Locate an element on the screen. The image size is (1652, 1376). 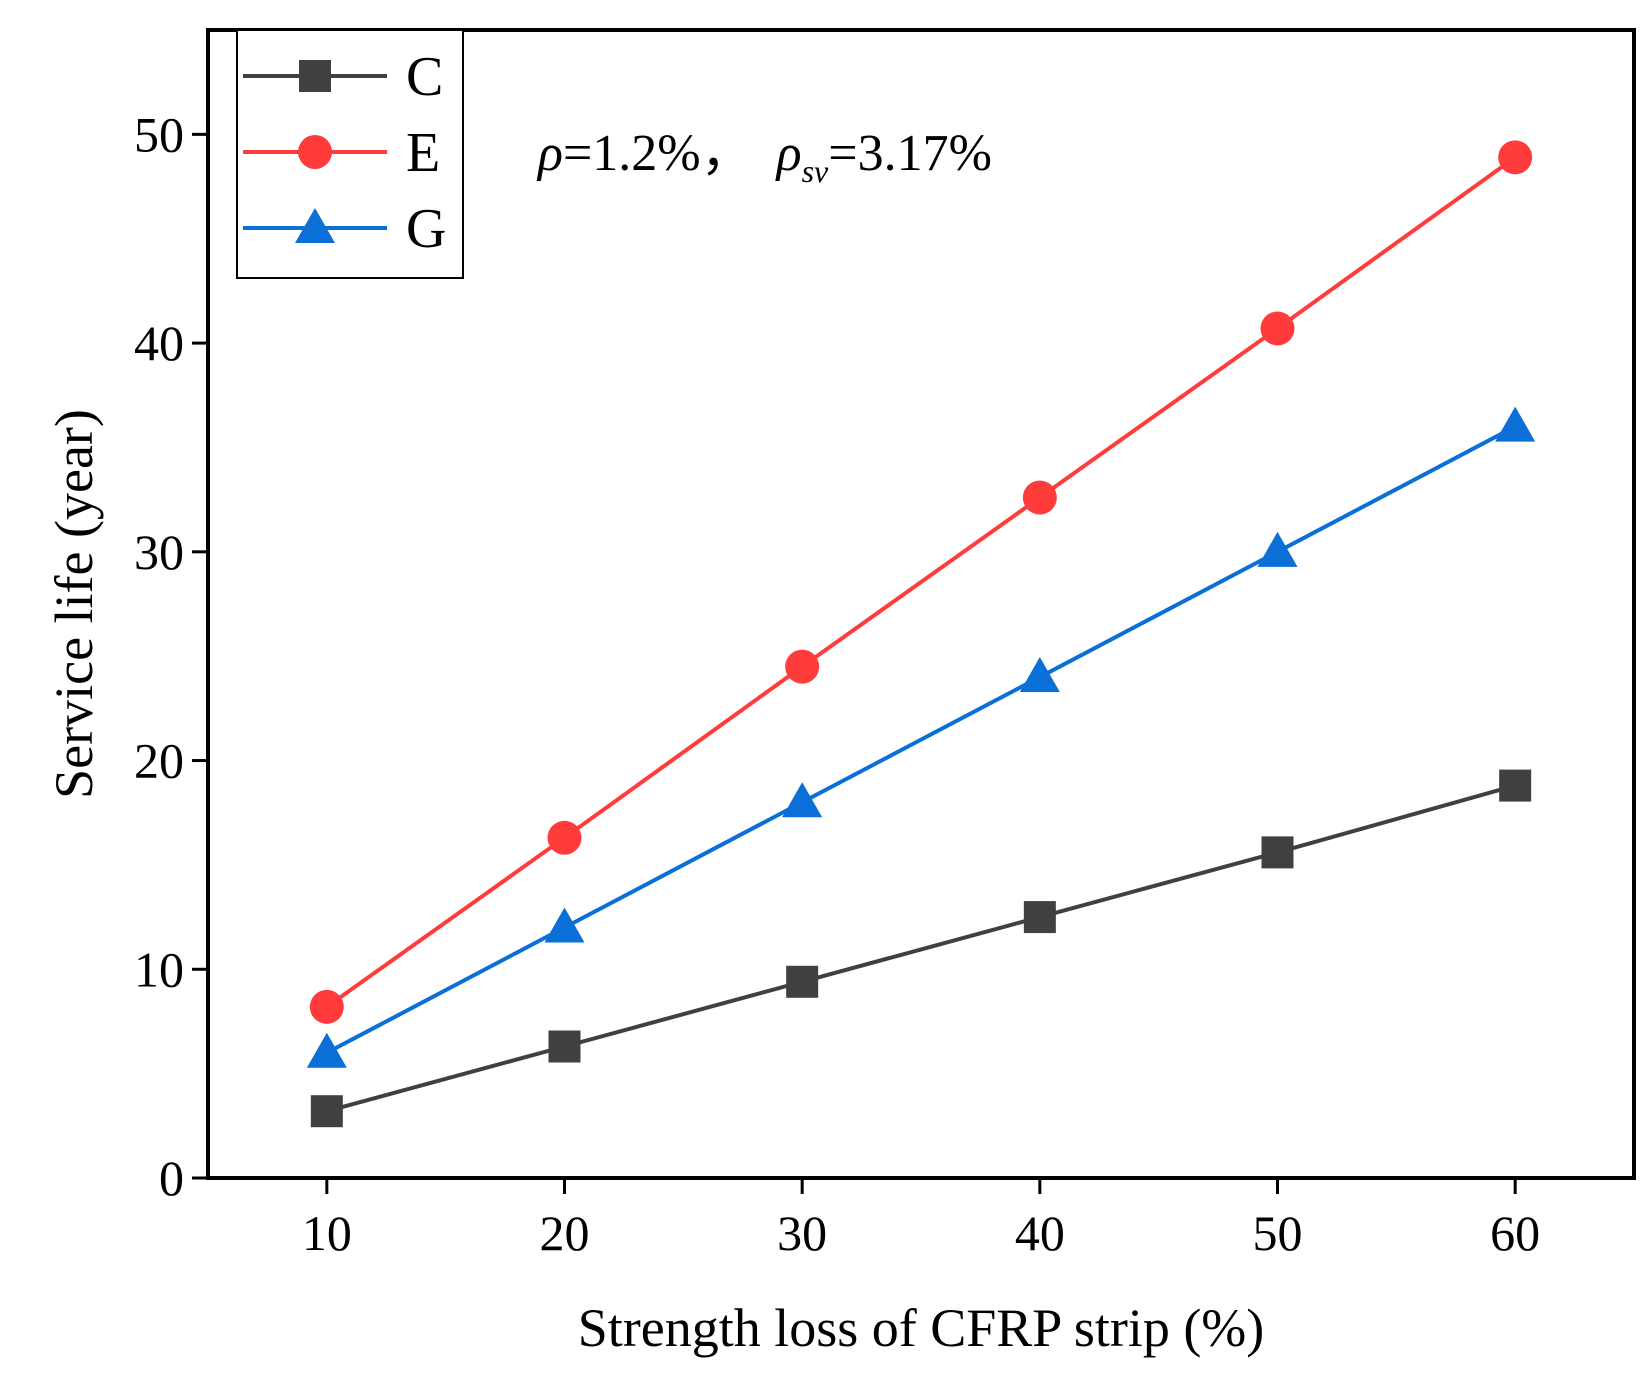
annotation-rho-value: =1.2%， is located at coordinates (658, 153).